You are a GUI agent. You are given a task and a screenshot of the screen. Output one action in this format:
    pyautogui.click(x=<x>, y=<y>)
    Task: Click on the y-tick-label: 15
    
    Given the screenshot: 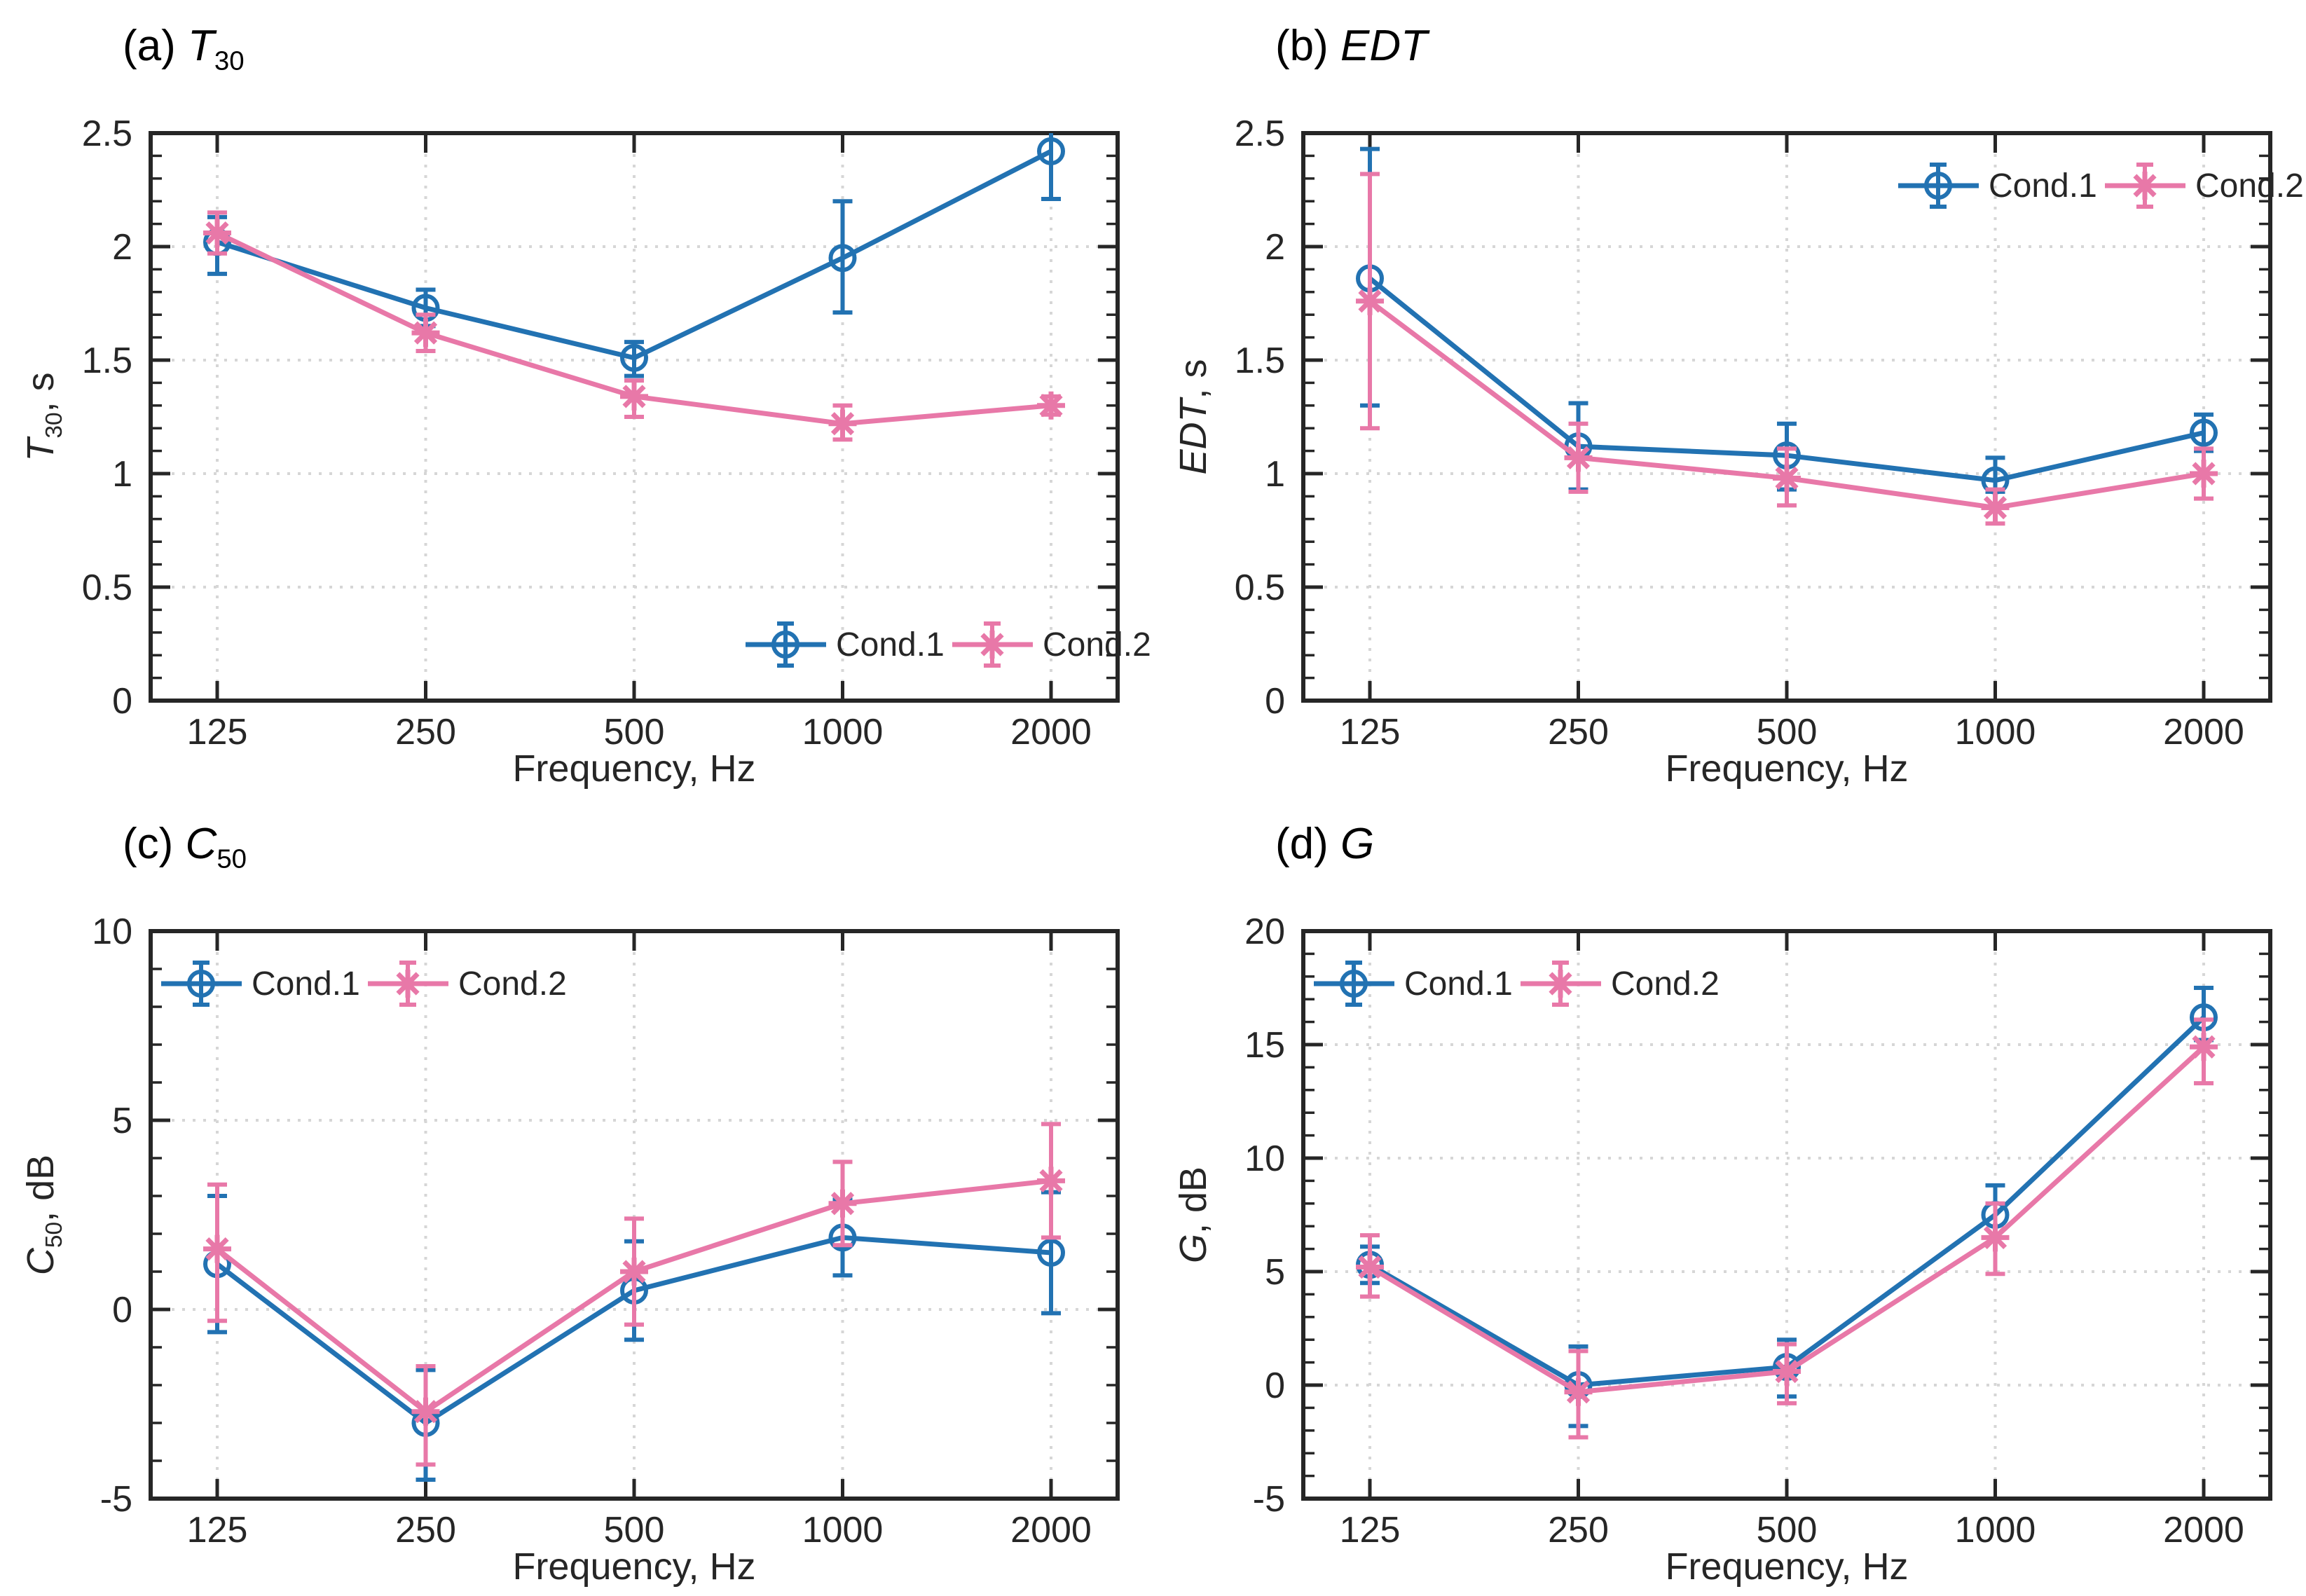 What is the action you would take?
    pyautogui.click(x=1264, y=1045)
    